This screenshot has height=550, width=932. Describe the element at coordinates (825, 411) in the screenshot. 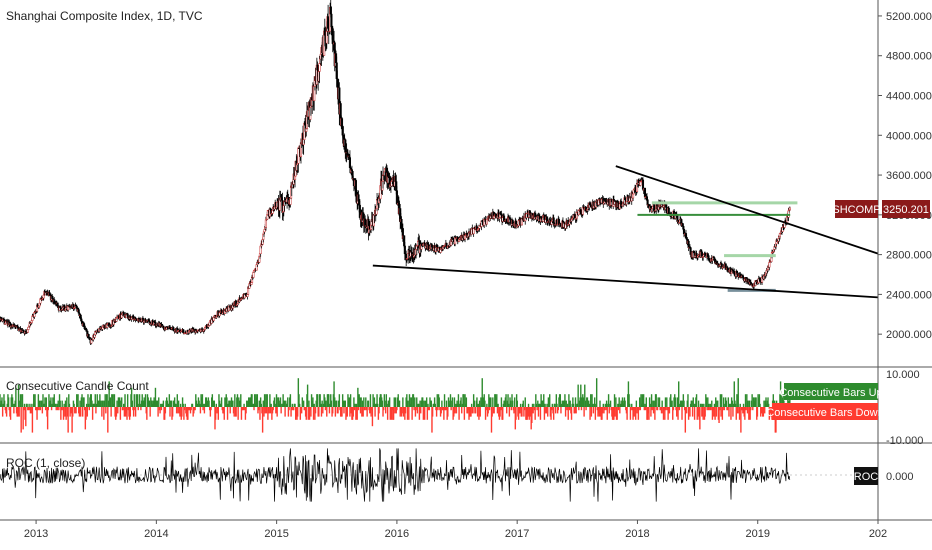

I see `legend-bars-down-box` at that location.